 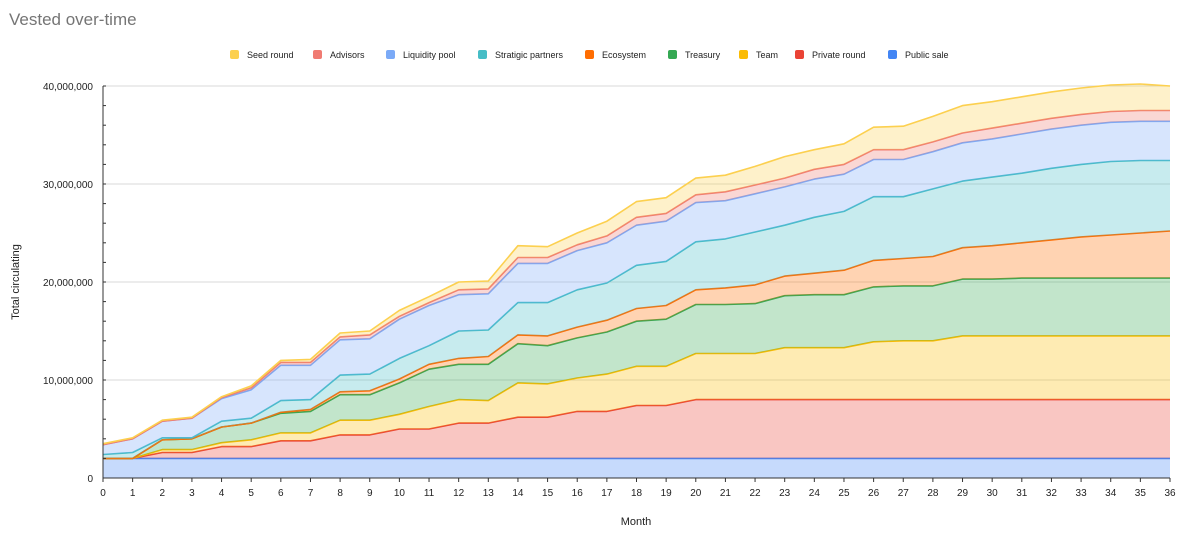 What do you see at coordinates (192, 493) in the screenshot?
I see `x-tick-label: 3` at bounding box center [192, 493].